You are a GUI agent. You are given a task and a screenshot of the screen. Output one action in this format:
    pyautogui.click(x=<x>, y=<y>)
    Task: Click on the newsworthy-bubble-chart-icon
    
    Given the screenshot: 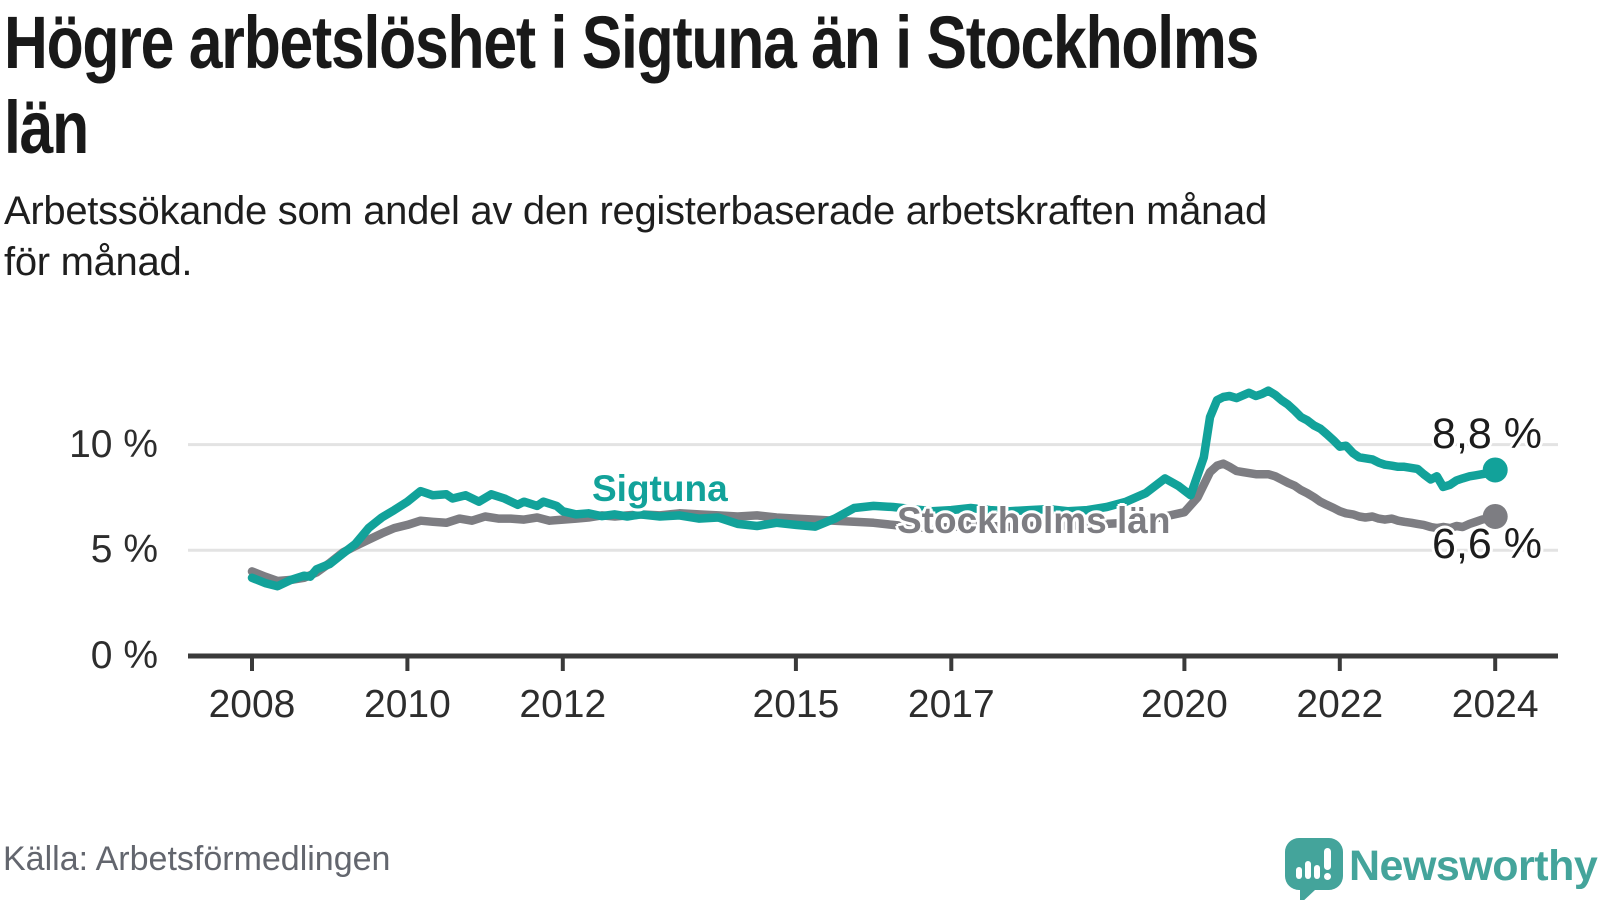 What is the action you would take?
    pyautogui.click(x=1314, y=869)
    